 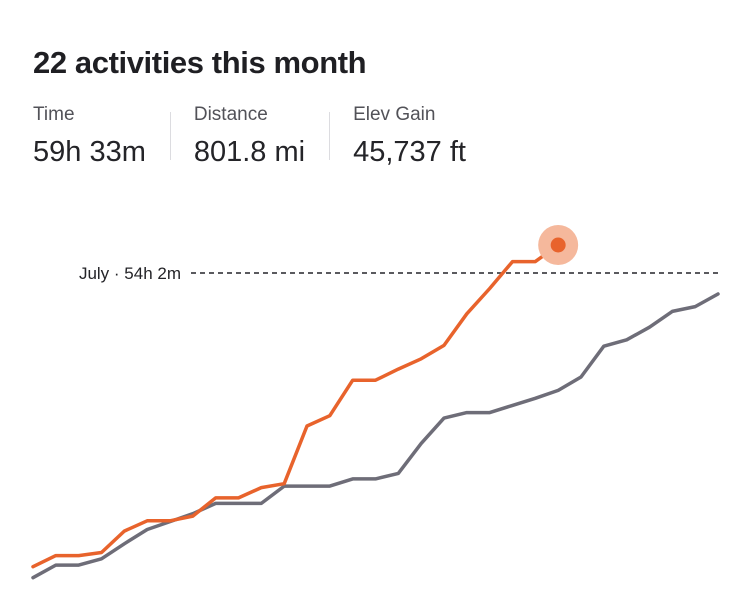 I want to click on stat-elev-gain-value: 45,737 ft, so click(x=409, y=152).